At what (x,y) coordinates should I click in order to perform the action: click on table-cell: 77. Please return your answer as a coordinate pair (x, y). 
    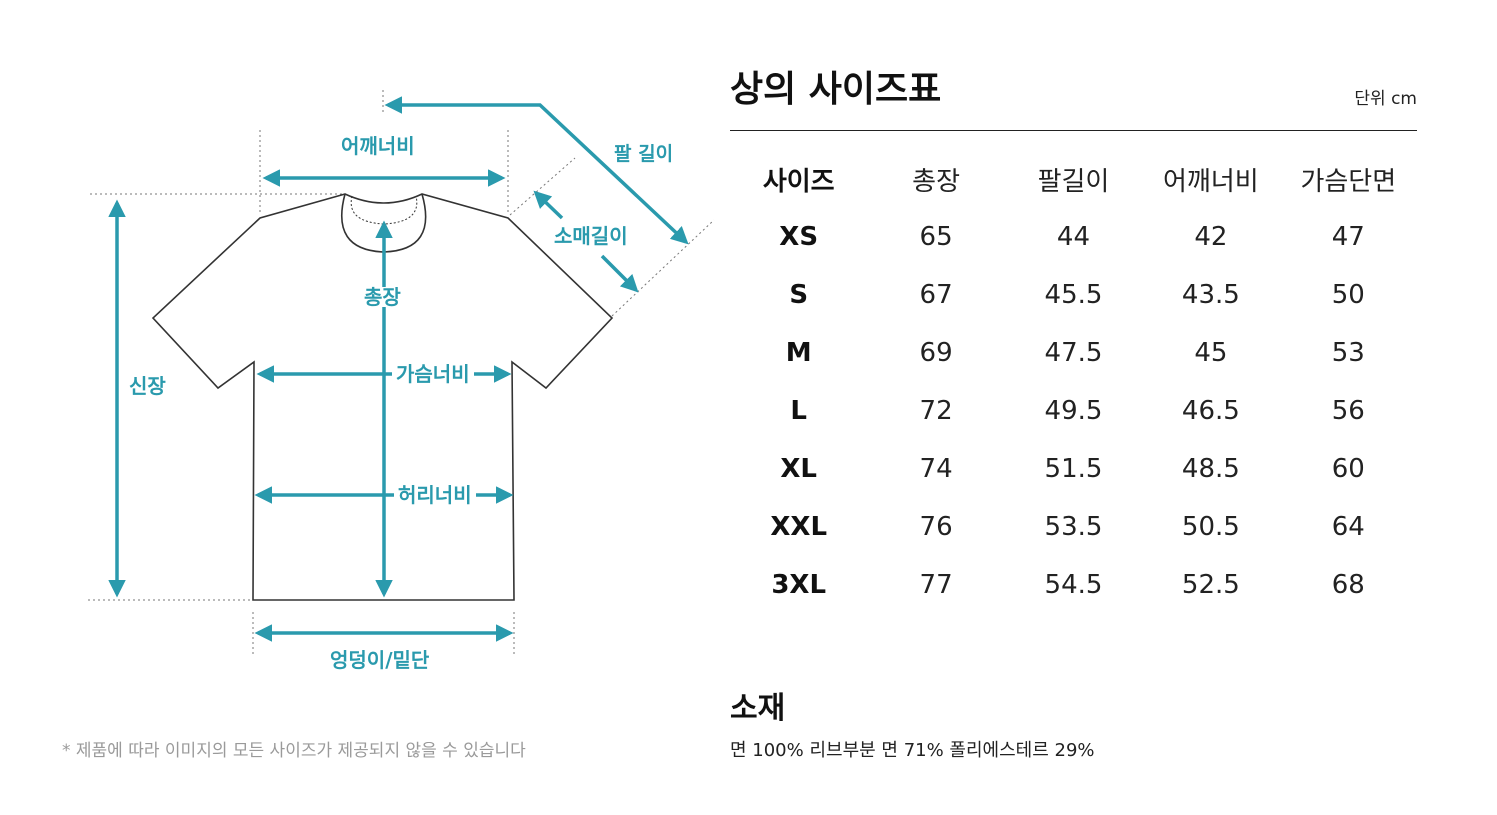
    Looking at the image, I should click on (936, 585).